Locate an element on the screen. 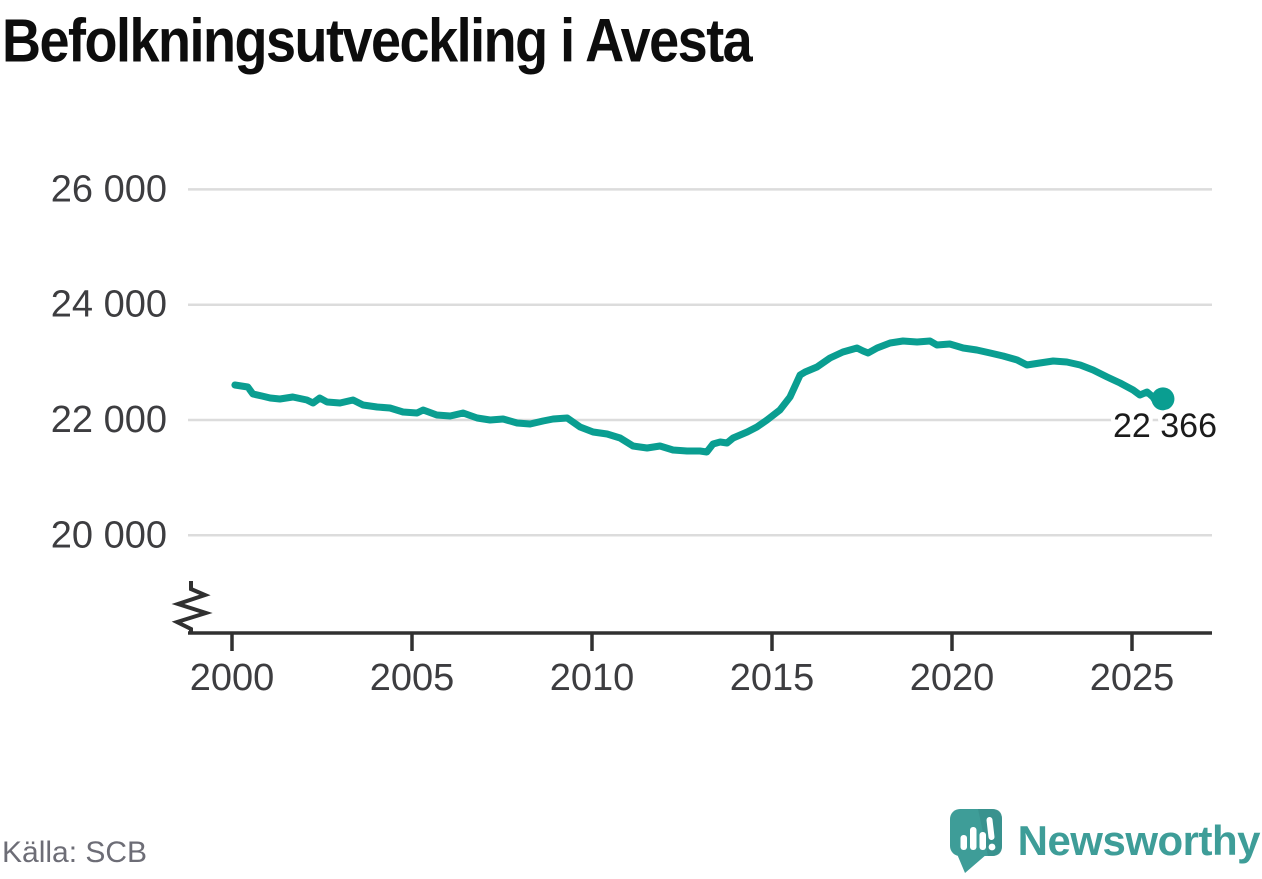 The height and width of the screenshot is (879, 1262). exclamation-dot is located at coordinates (992, 847).